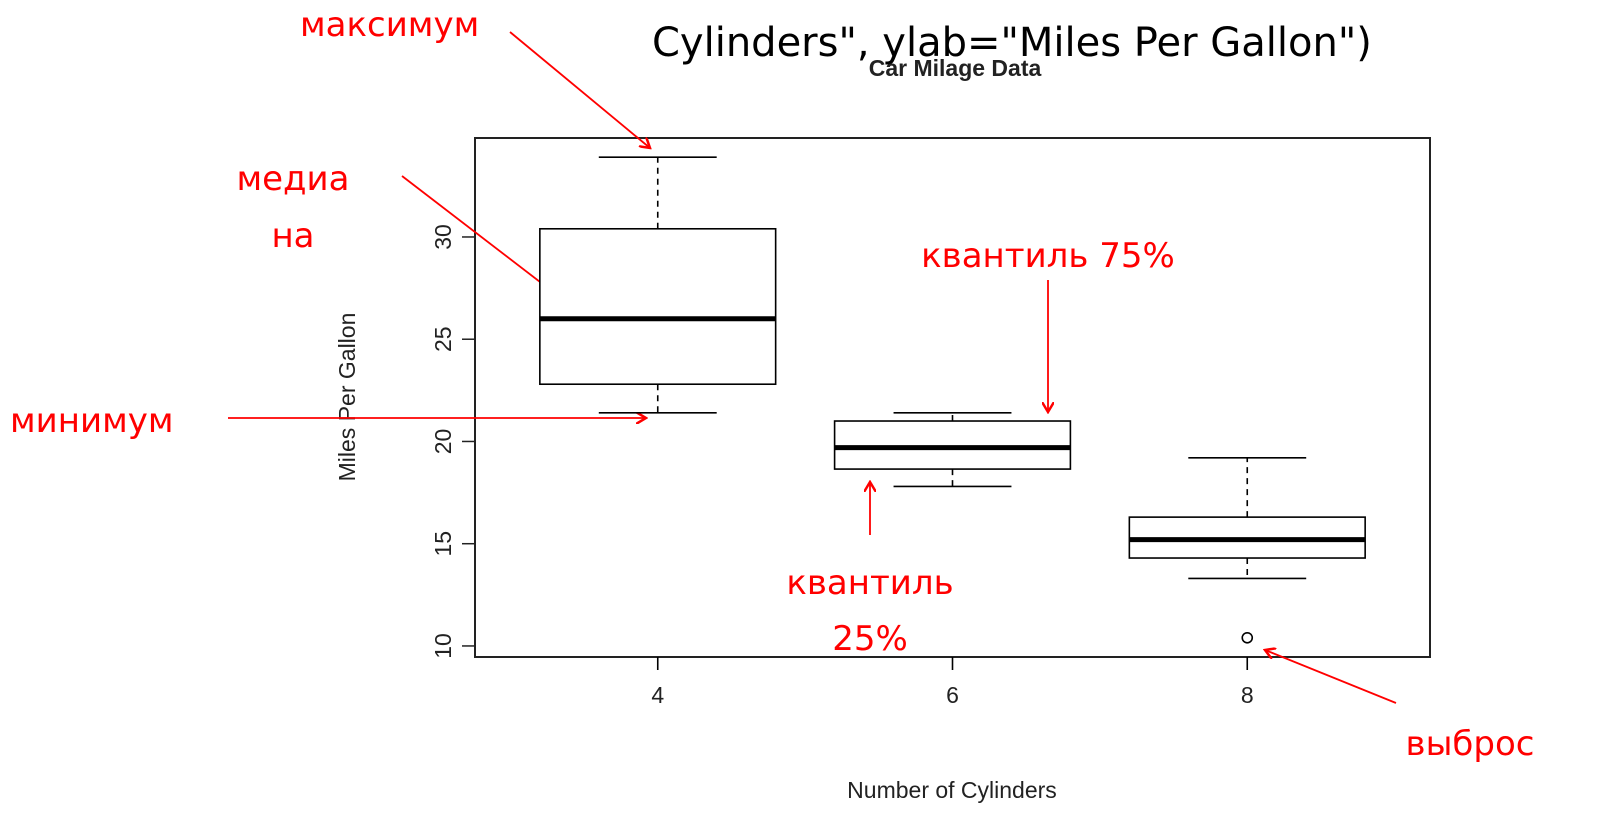 Image resolution: width=1614 pixels, height=831 pixels. Describe the element at coordinates (657, 695) in the screenshot. I see `x-tick-label: 4` at that location.